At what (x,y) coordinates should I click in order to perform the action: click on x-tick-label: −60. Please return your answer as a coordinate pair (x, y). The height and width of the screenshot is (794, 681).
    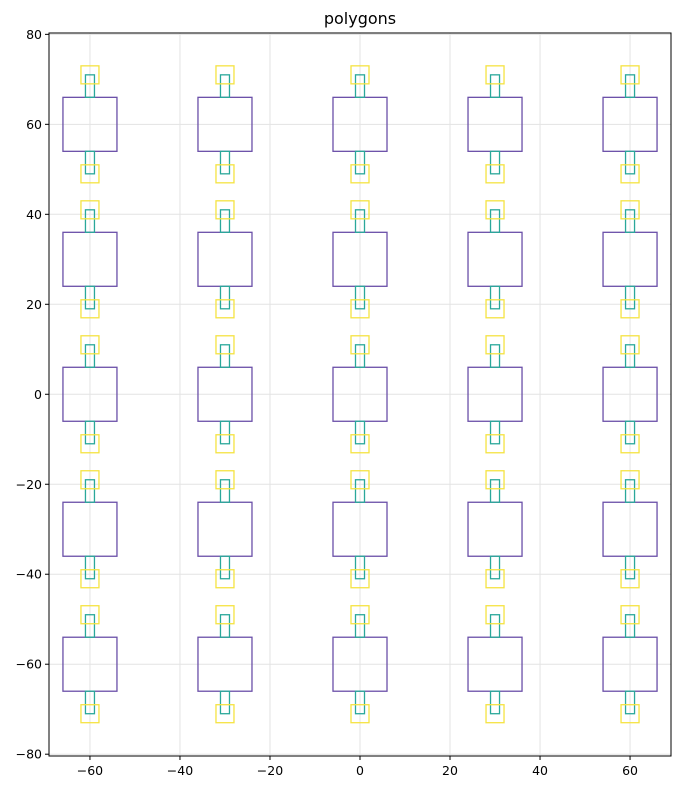
    Looking at the image, I should click on (90, 770).